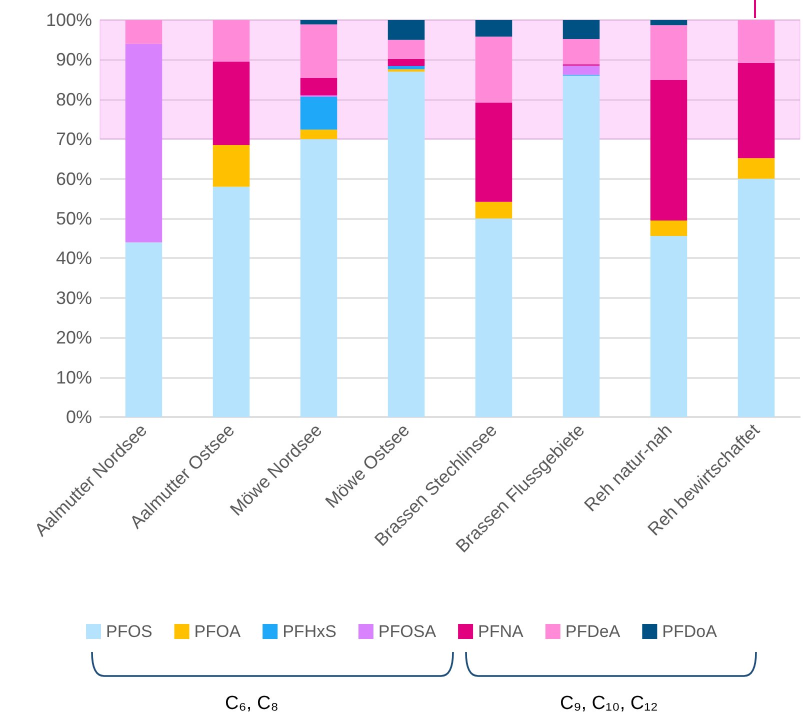 The width and height of the screenshot is (803, 721). Describe the element at coordinates (74, 99) in the screenshot. I see `y-tick-label: 80%` at that location.